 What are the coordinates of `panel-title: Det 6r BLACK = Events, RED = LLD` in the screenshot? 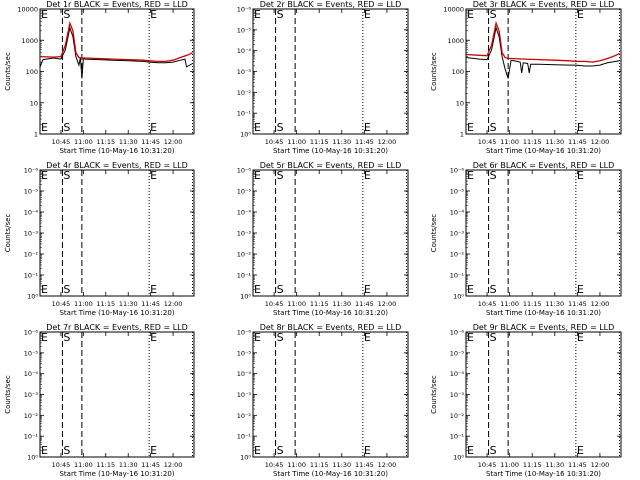 It's located at (544, 165).